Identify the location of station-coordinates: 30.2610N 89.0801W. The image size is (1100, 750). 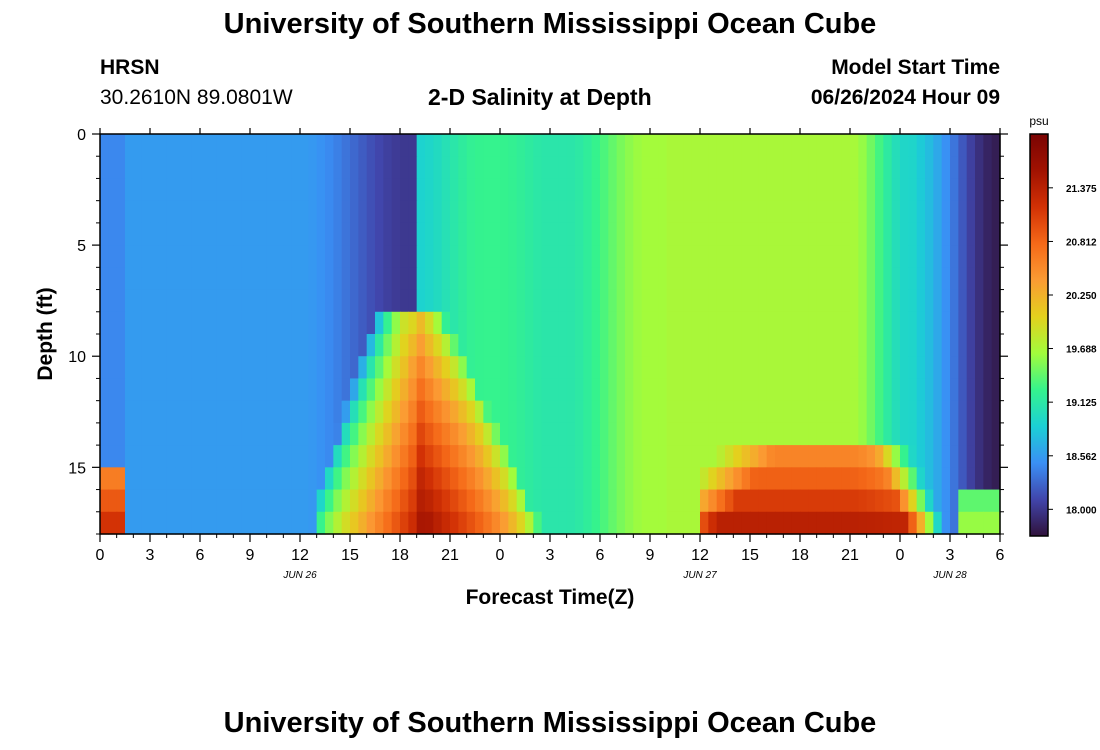
(196, 97).